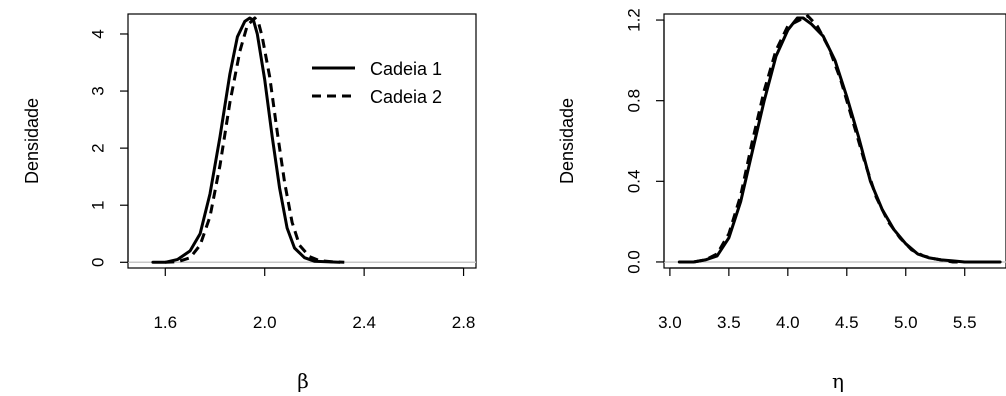 The width and height of the screenshot is (1006, 396). Describe the element at coordinates (98, 90) in the screenshot. I see `y-tick-label: 3` at that location.